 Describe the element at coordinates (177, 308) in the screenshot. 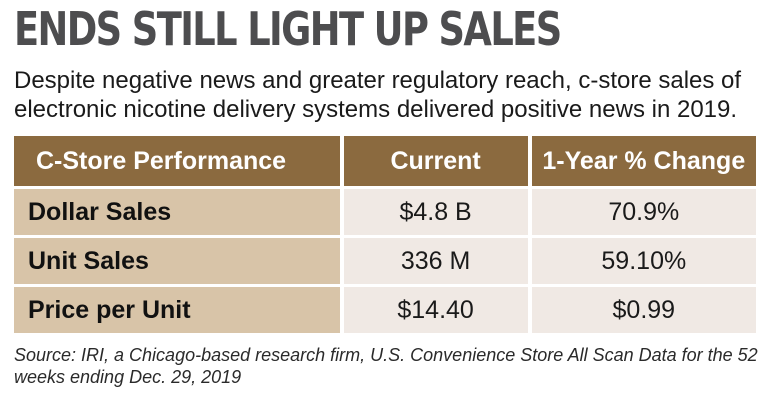

I see `row-label-price-per-unit: Price per Unit` at that location.